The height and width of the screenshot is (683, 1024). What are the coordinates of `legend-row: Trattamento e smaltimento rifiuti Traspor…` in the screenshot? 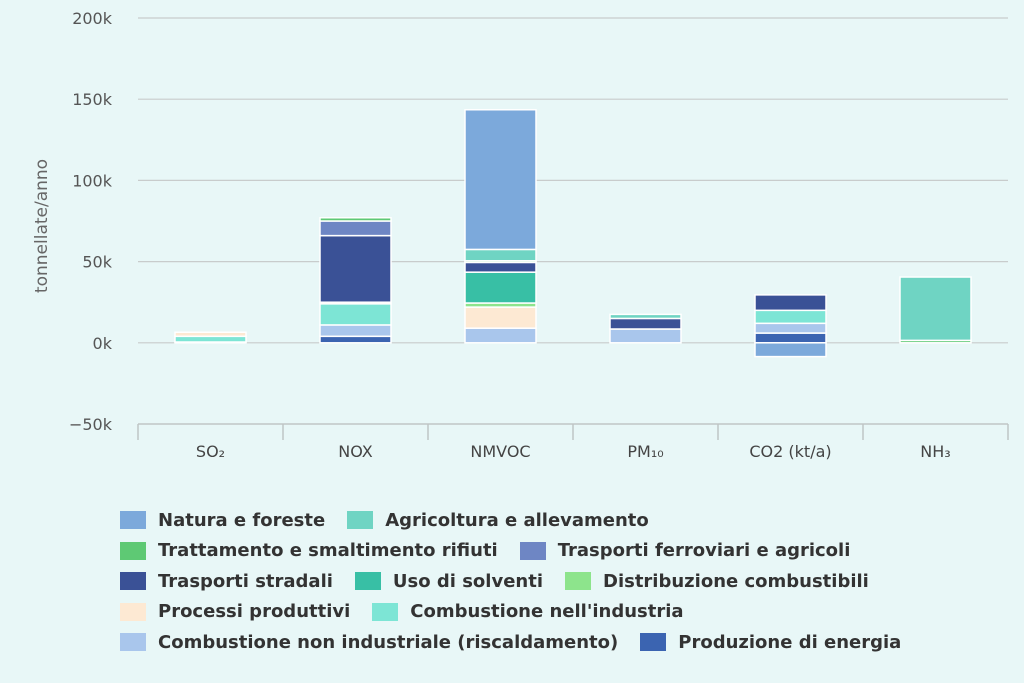 It's located at (560, 551).